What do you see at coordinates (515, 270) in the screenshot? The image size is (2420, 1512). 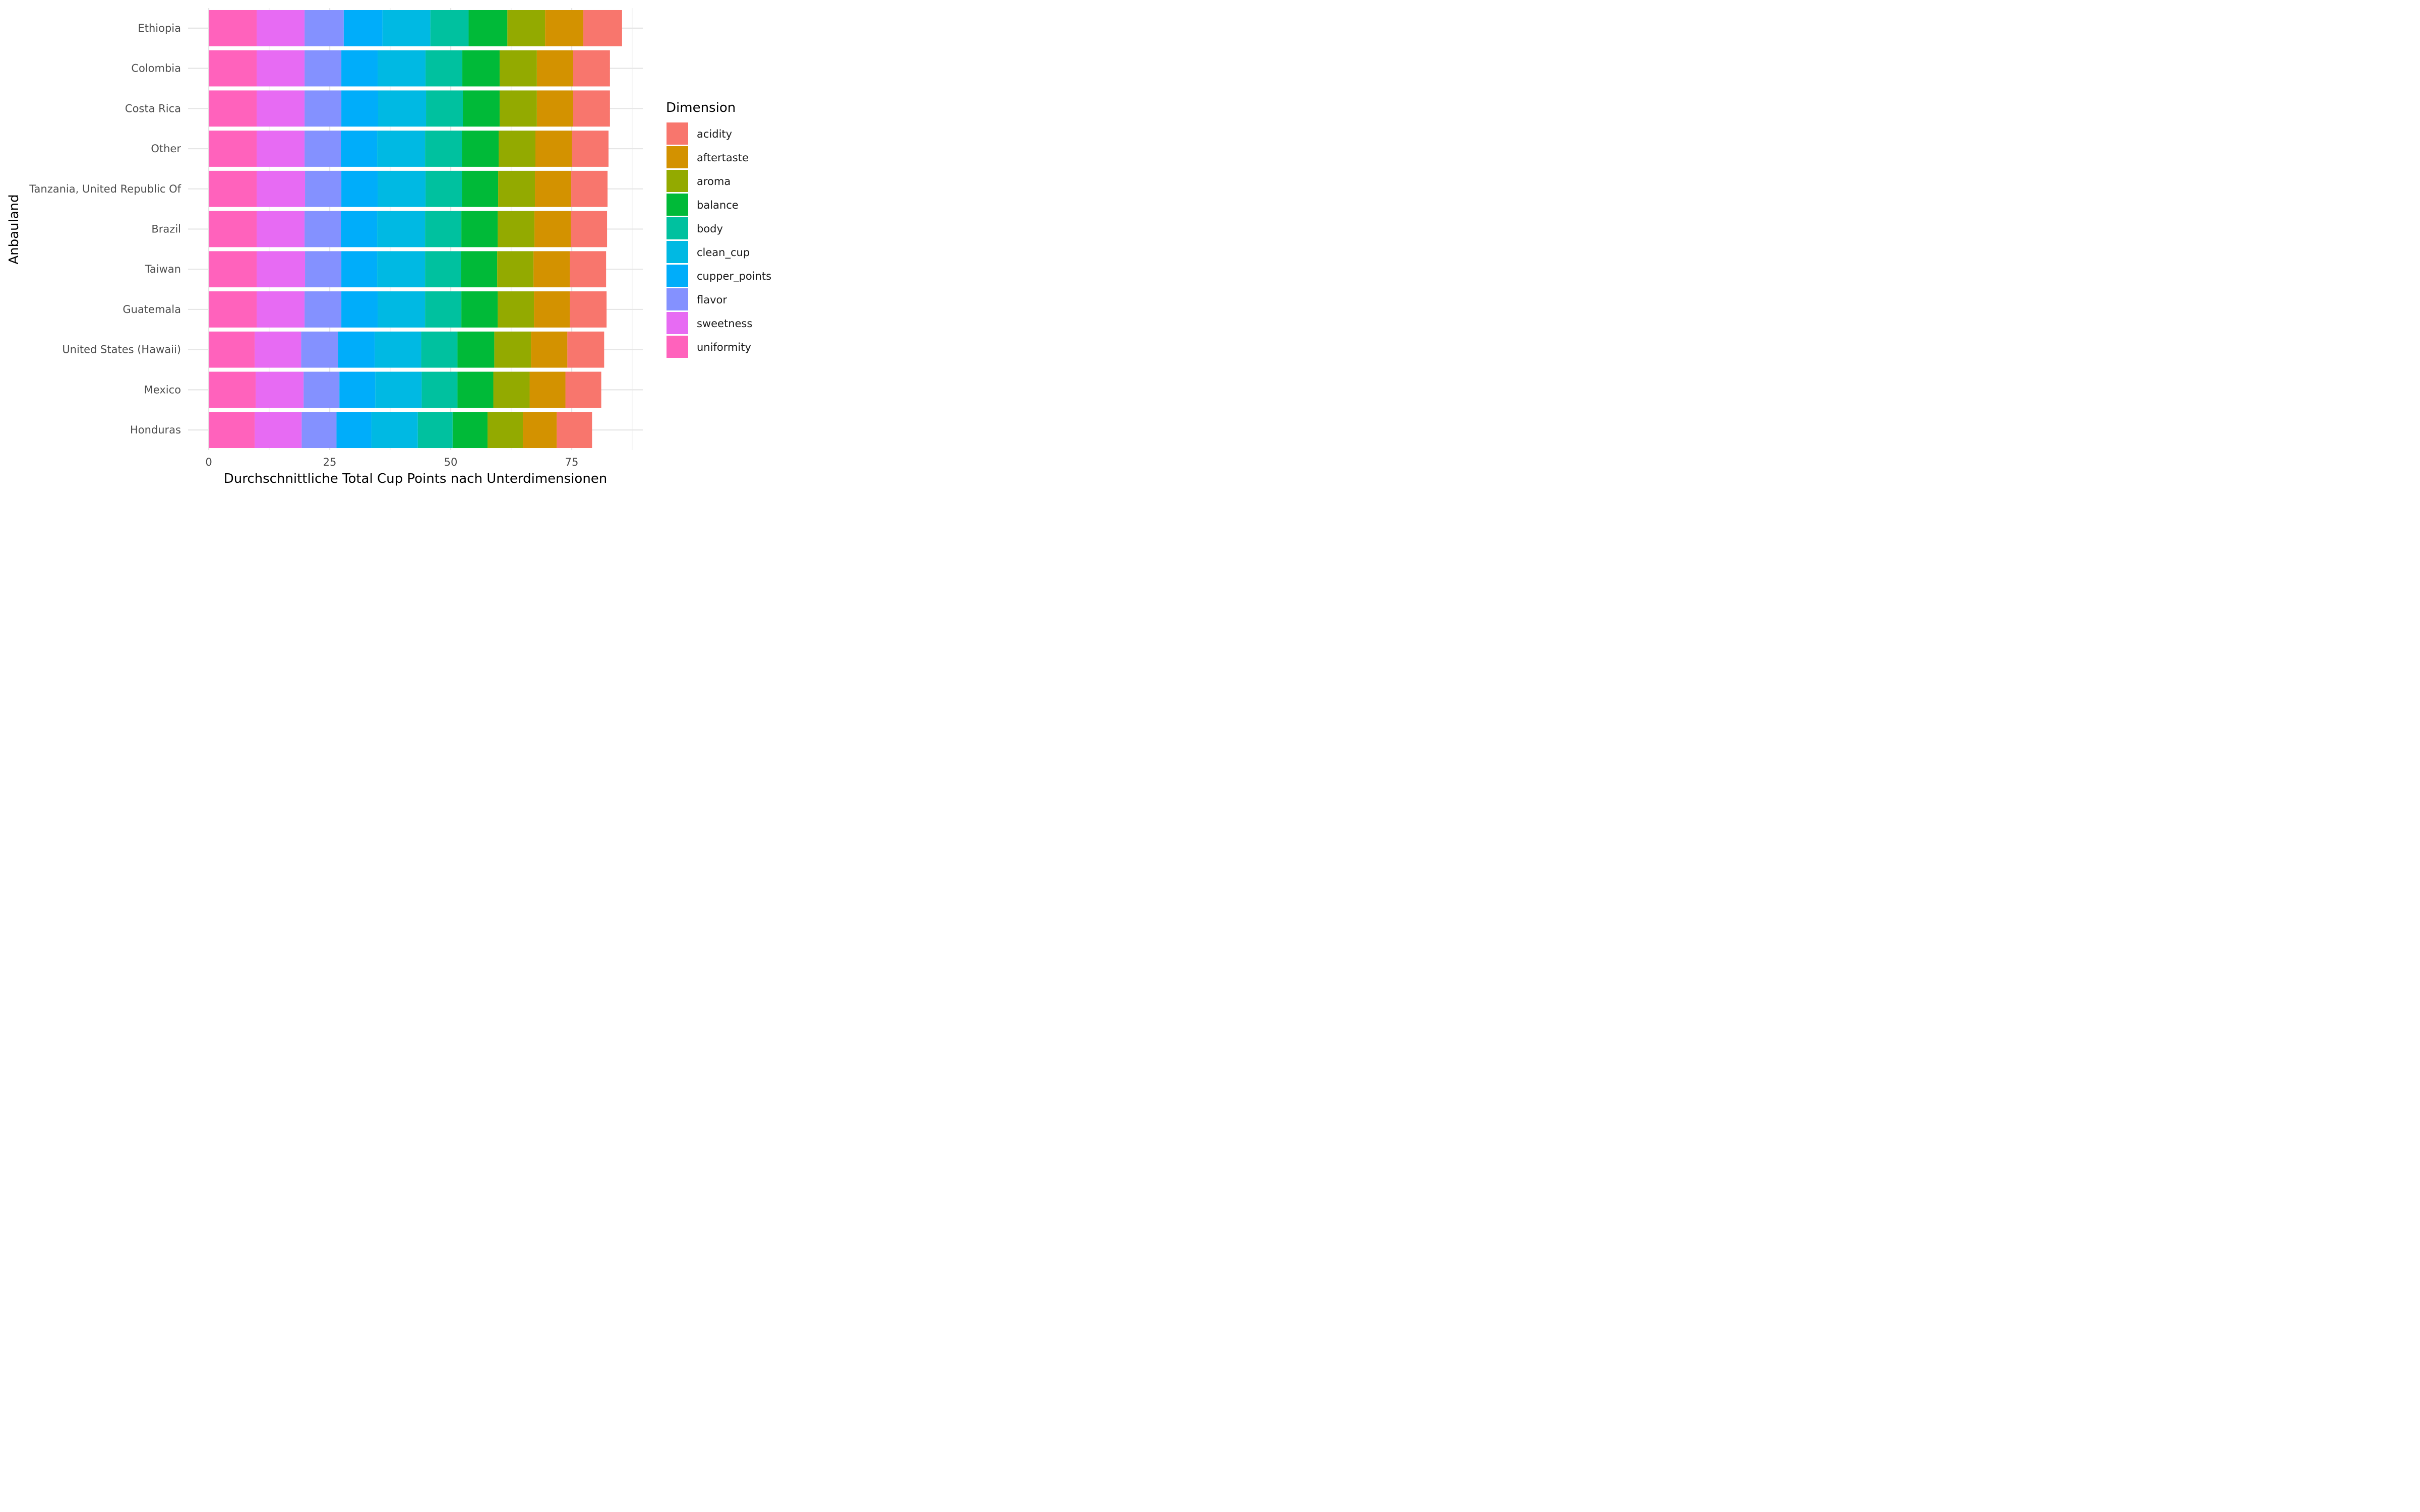 I see `bar-segment-taiwan-aroma` at bounding box center [515, 270].